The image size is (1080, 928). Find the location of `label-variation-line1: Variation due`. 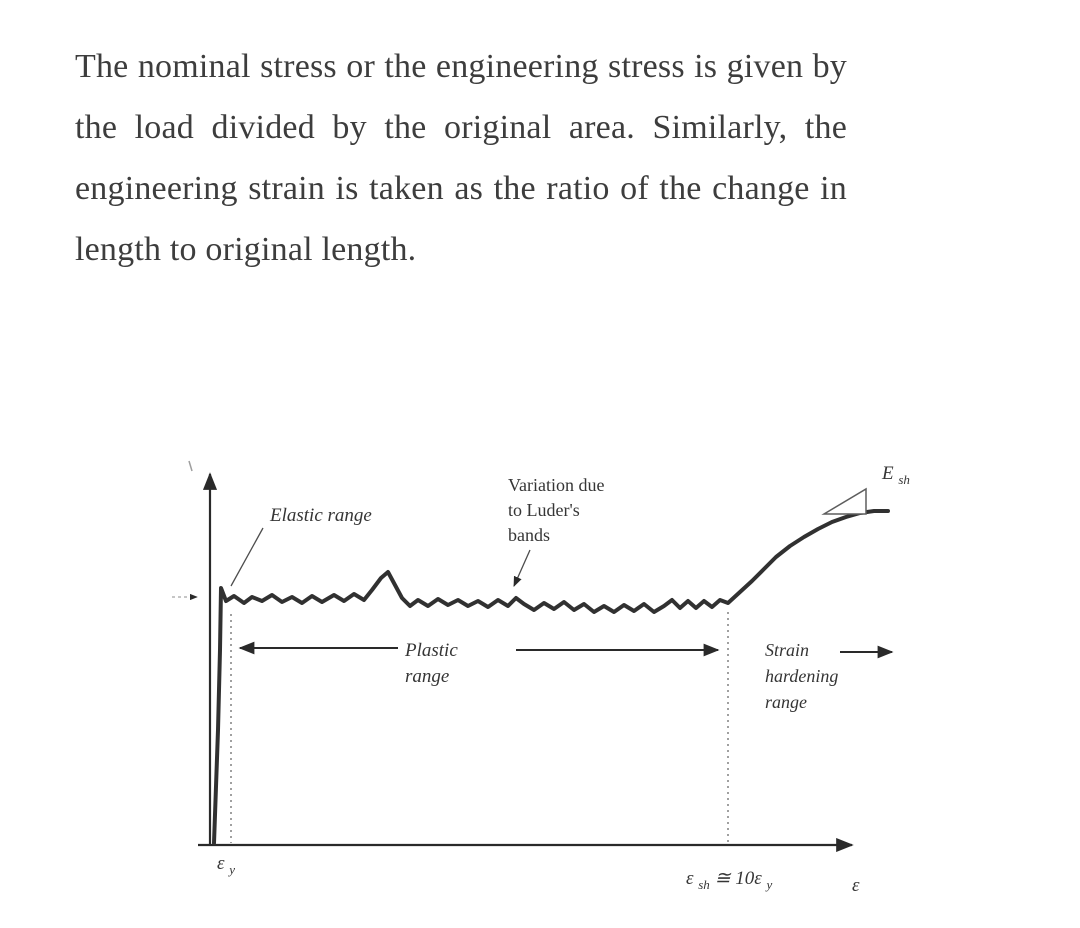

label-variation-line1: Variation due is located at coordinates (556, 485).